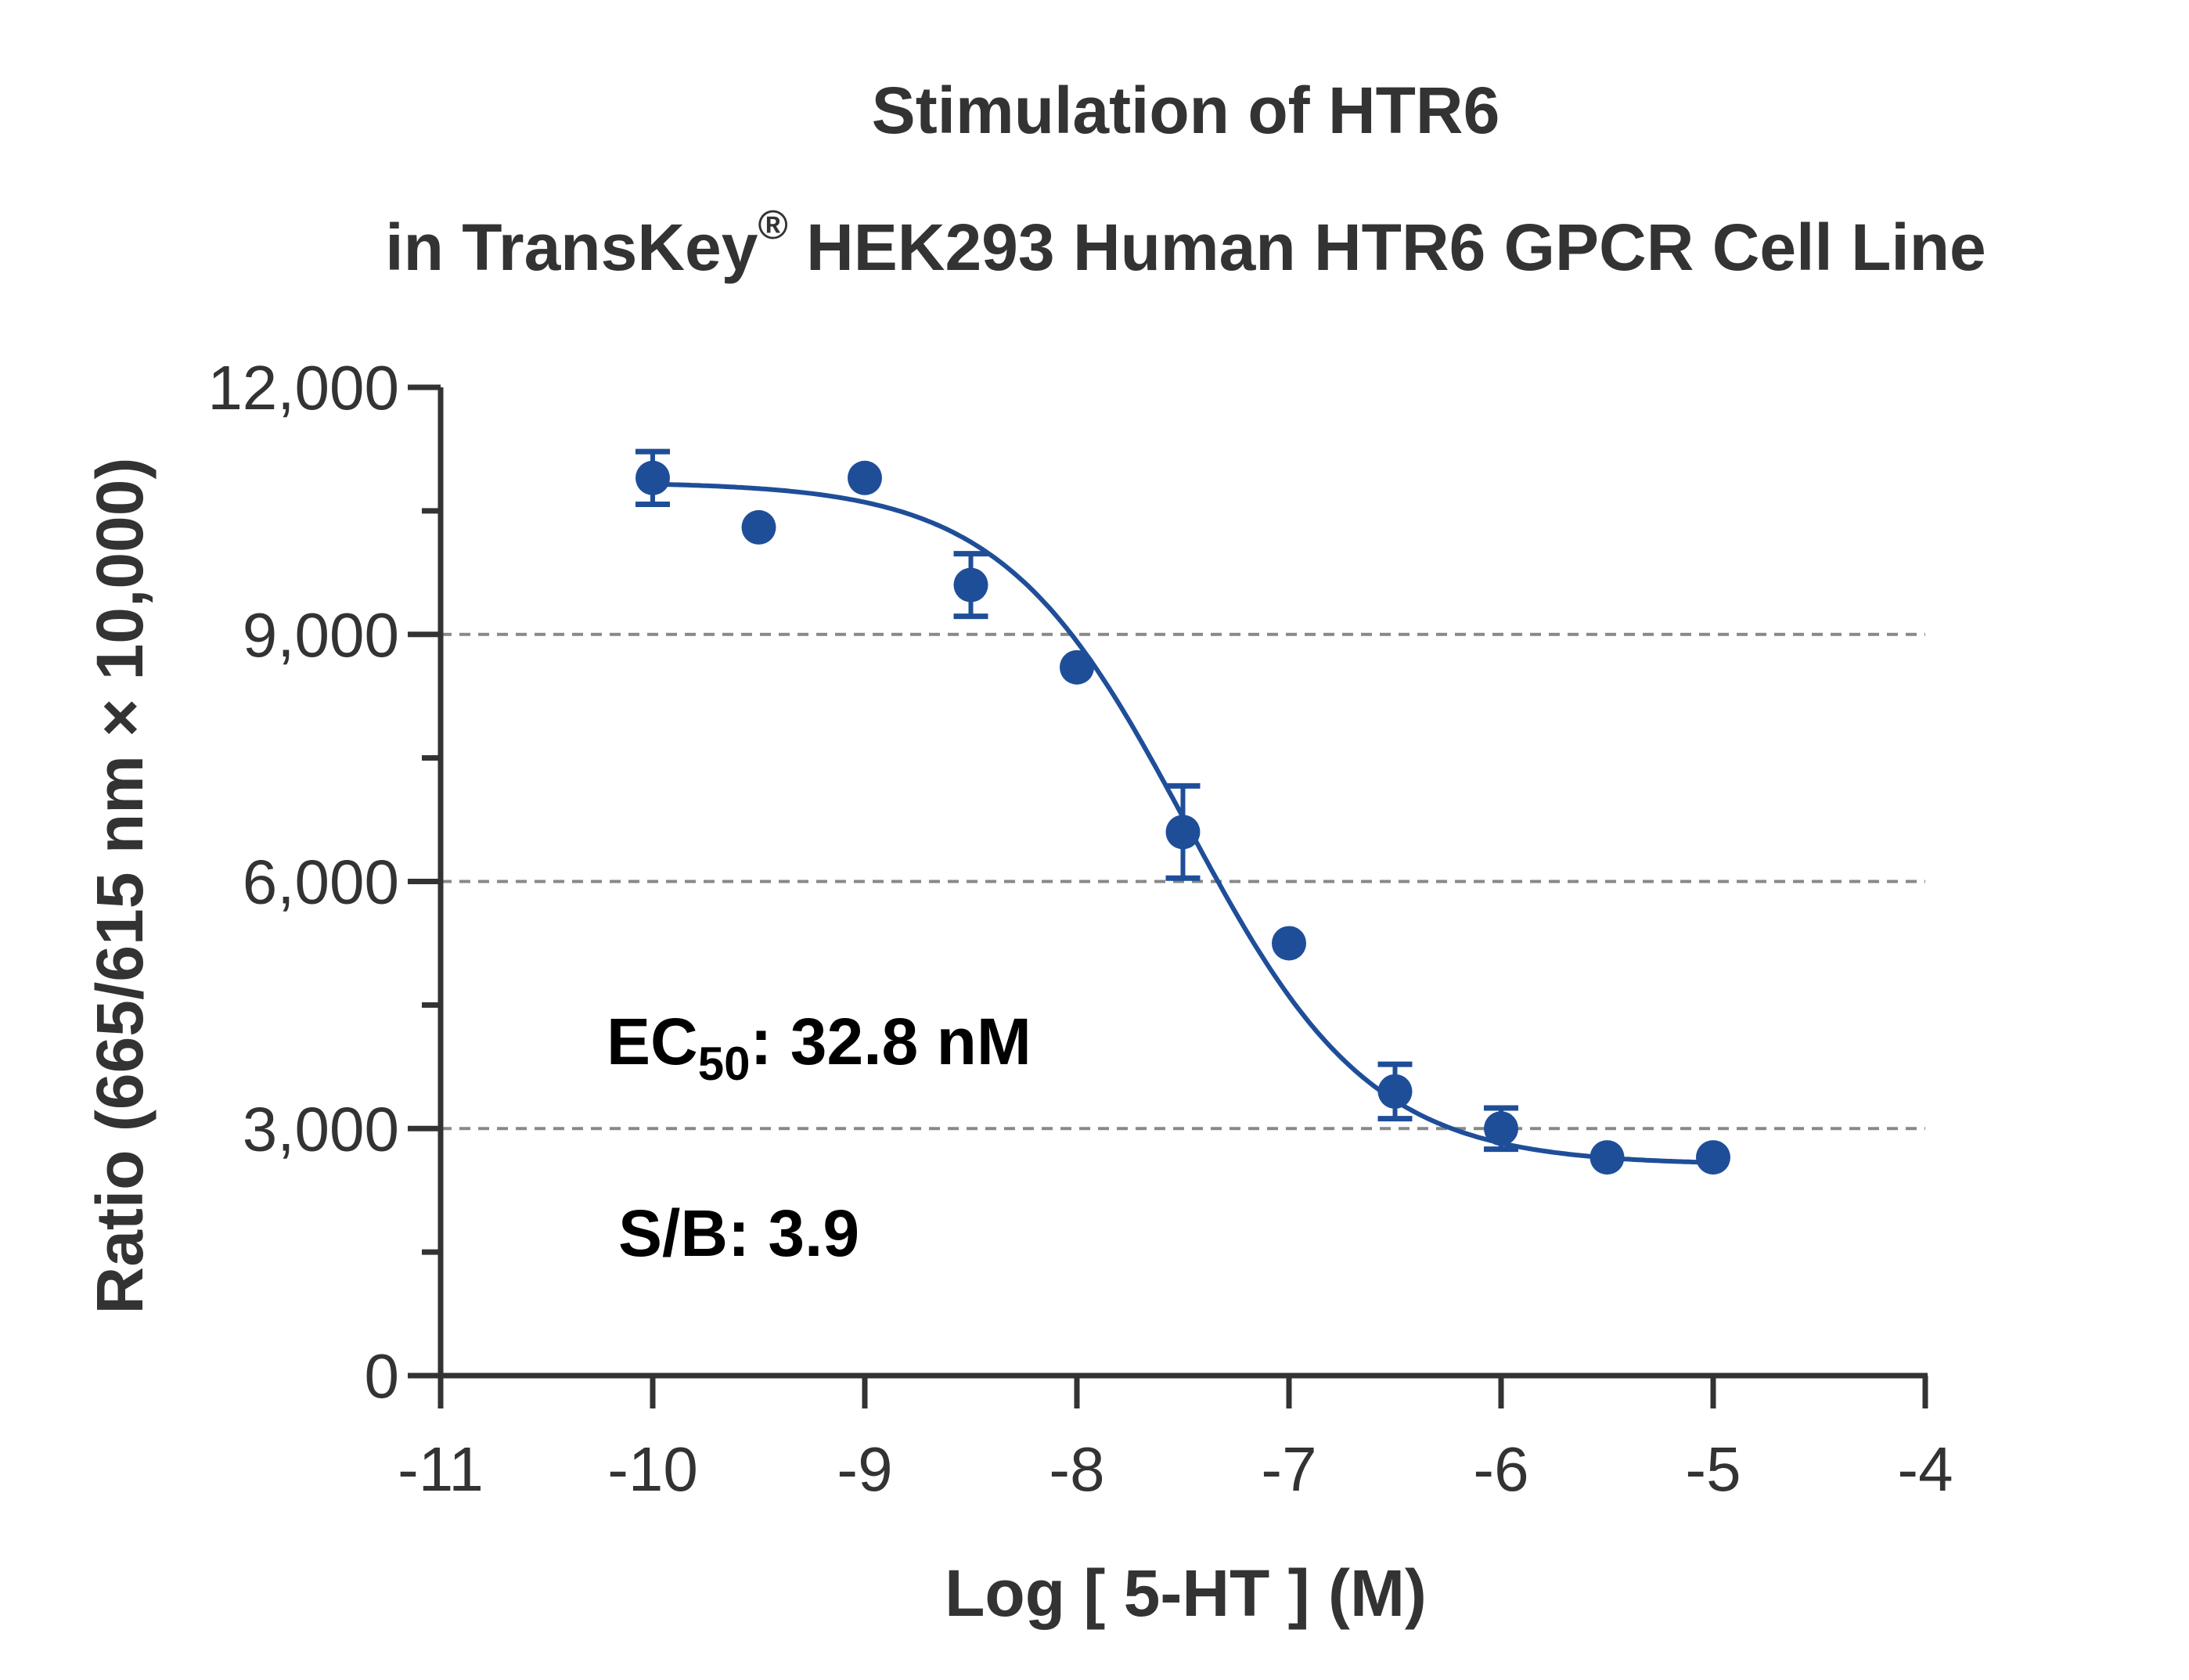 This screenshot has height=1680, width=2189. What do you see at coordinates (1500, 1469) in the screenshot?
I see `x-tick-label: -6` at bounding box center [1500, 1469].